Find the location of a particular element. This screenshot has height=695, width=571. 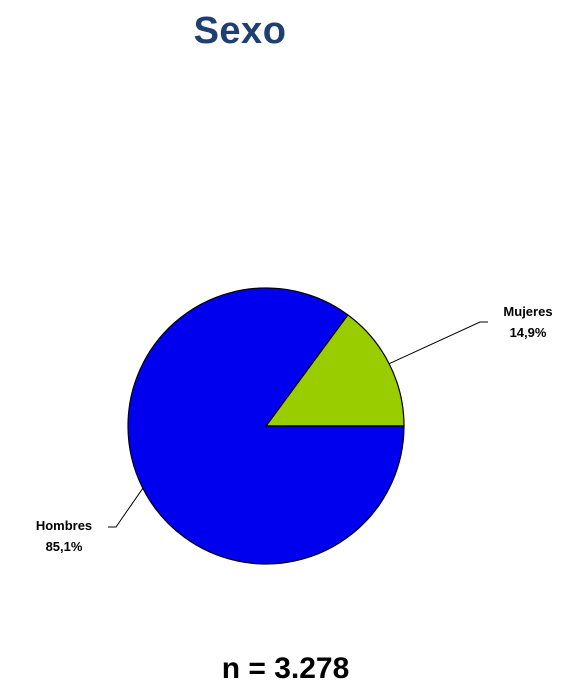

slice-label-mujeres: Mujeres is located at coordinates (527, 311).